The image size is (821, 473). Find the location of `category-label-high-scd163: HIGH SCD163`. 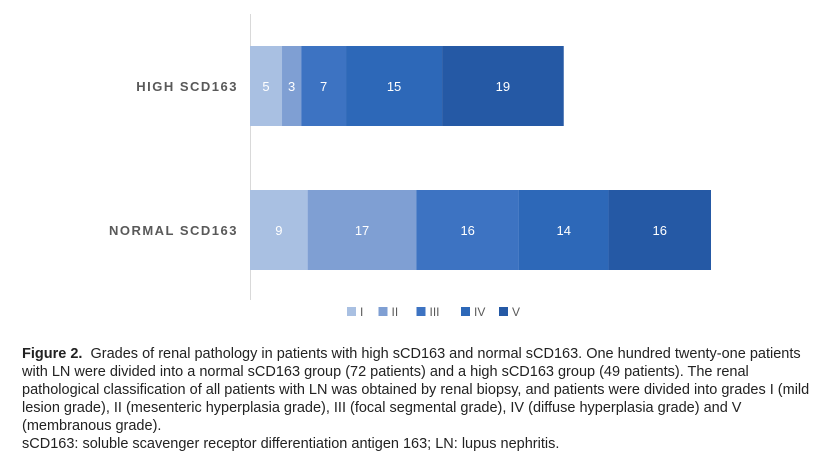

category-label-high-scd163: HIGH SCD163 is located at coordinates (187, 86).